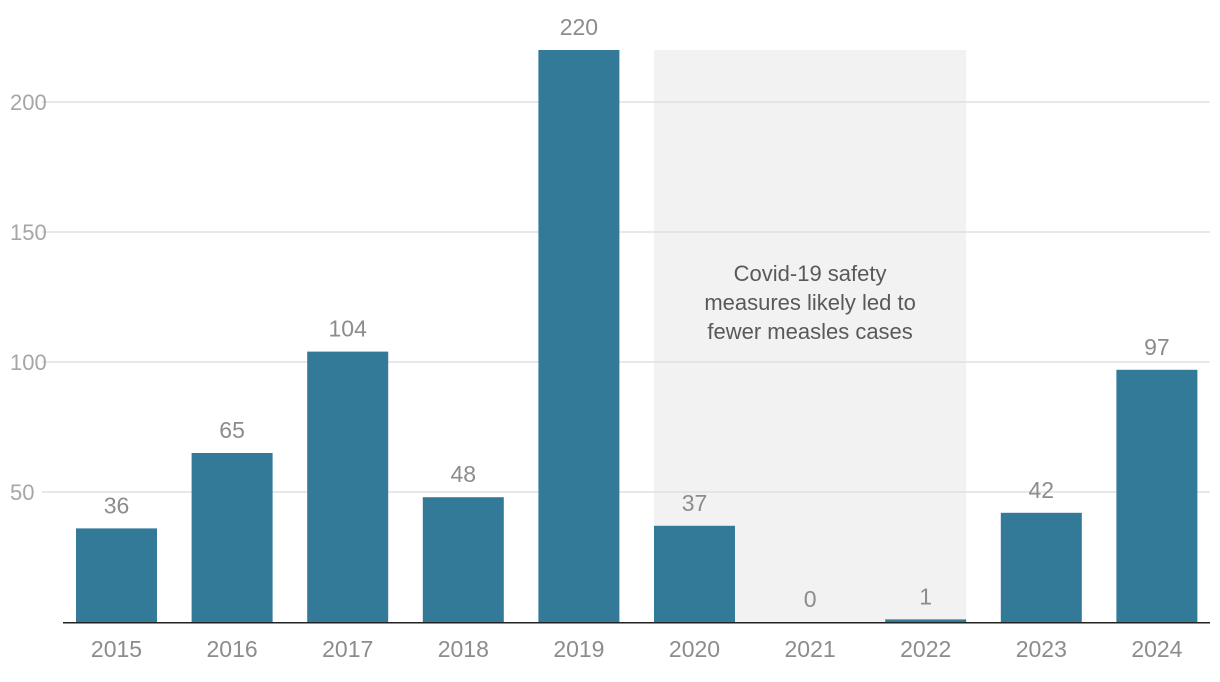  Describe the element at coordinates (464, 474) in the screenshot. I see `data-label: 48` at that location.